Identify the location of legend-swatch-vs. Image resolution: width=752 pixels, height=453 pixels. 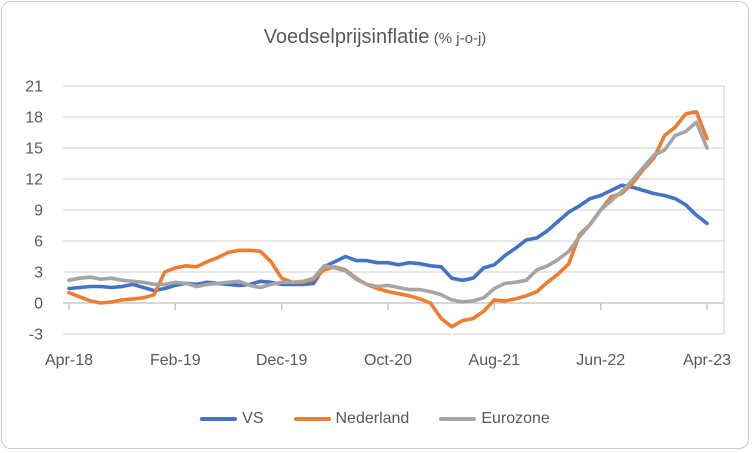
(219, 419).